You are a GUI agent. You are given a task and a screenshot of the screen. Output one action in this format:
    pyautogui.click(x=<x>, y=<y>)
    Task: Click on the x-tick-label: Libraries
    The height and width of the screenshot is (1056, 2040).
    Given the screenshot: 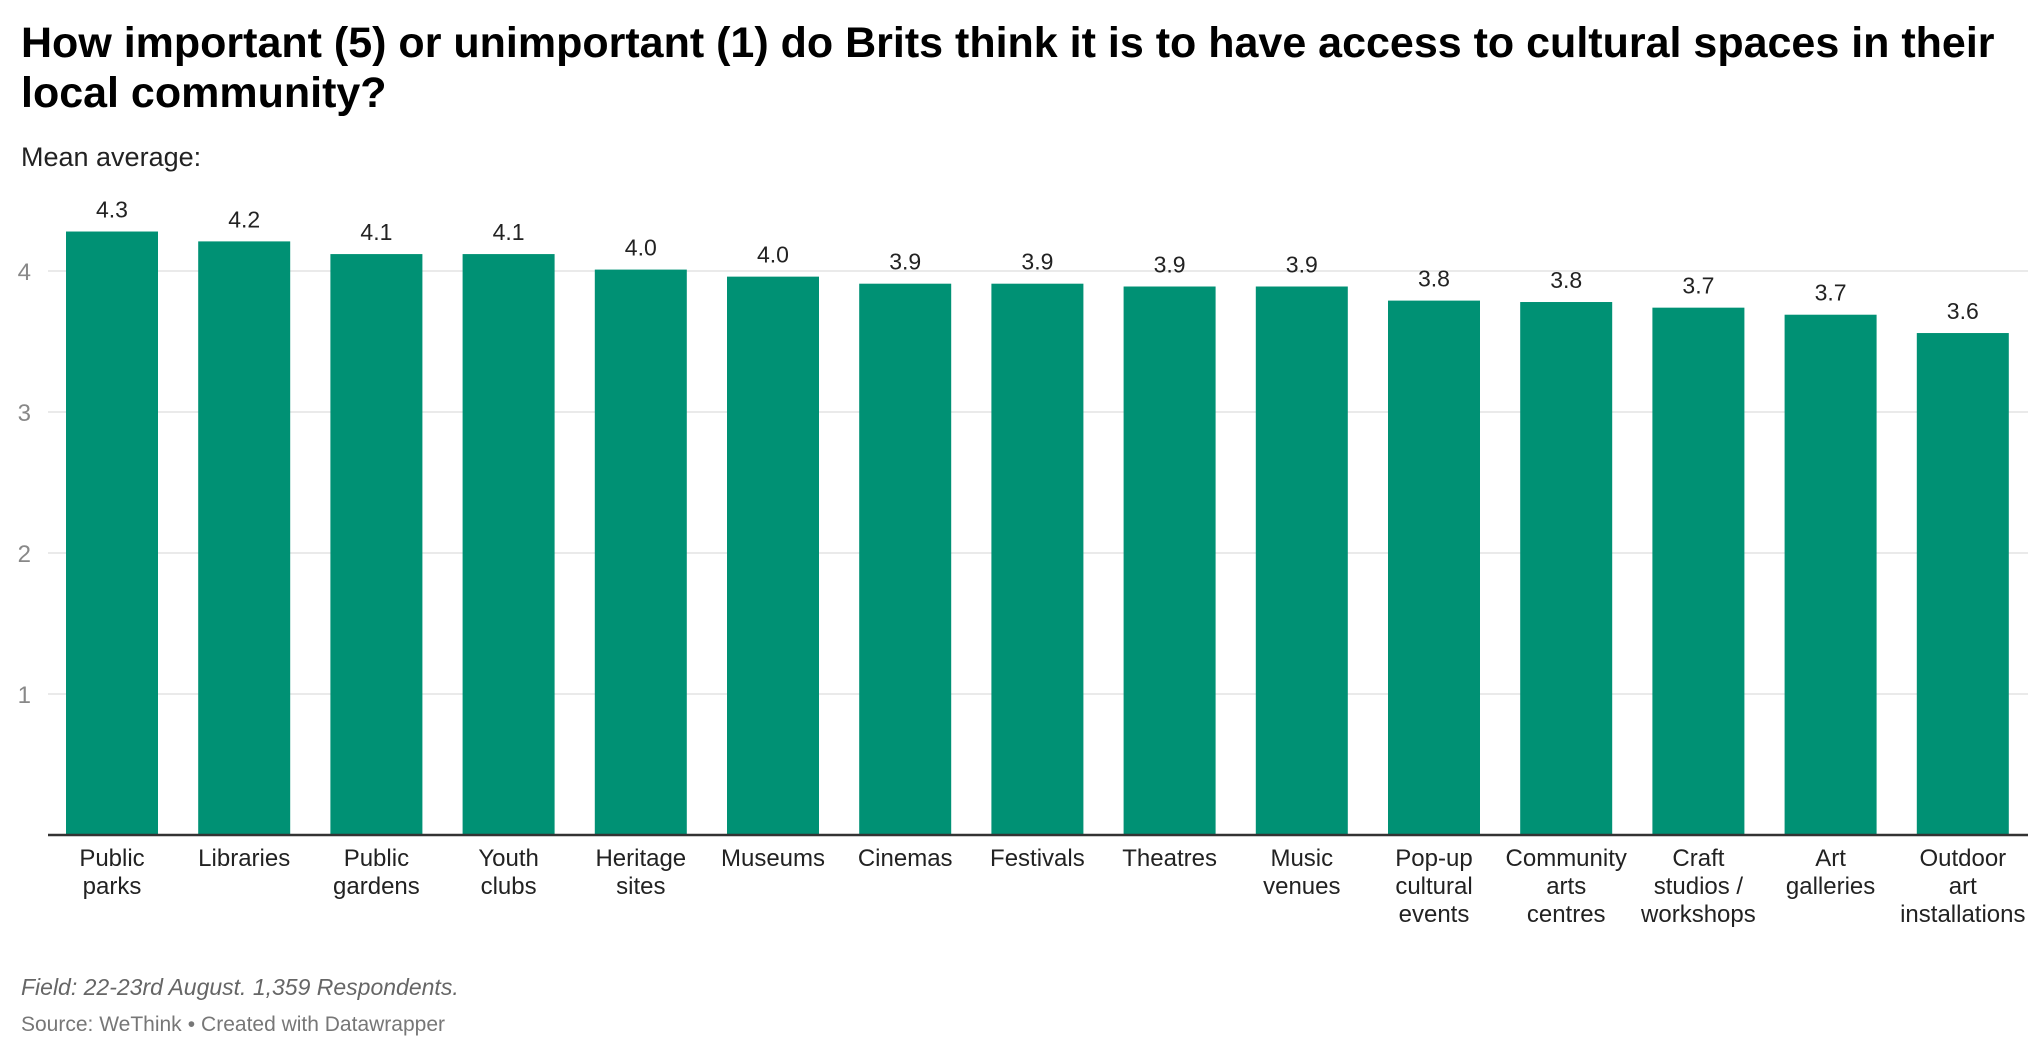 What is the action you would take?
    pyautogui.click(x=244, y=858)
    